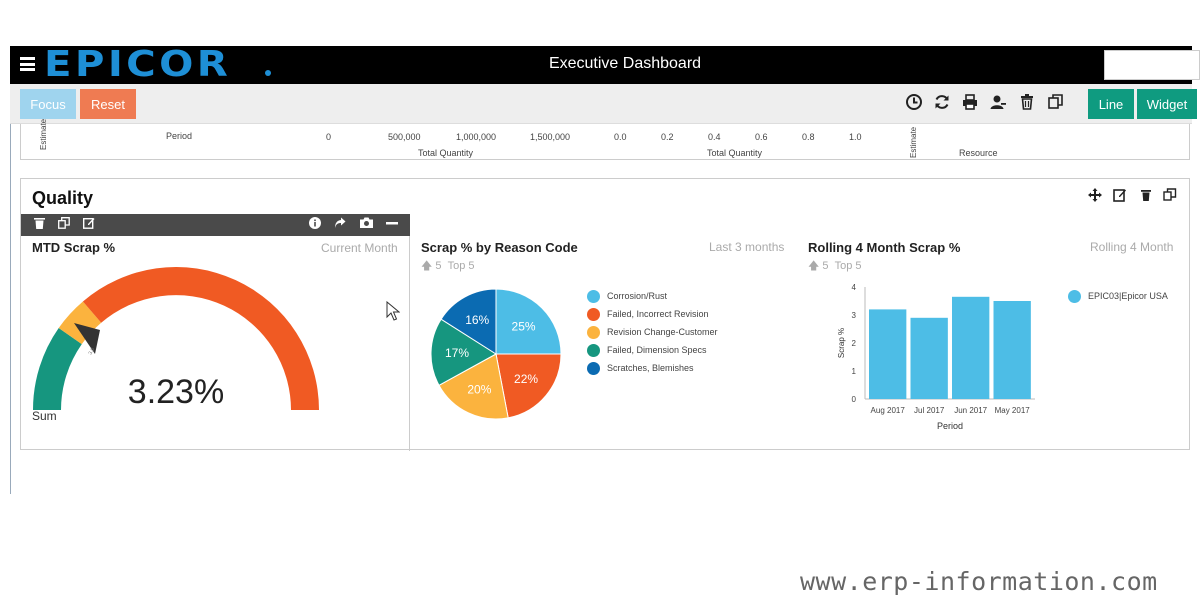  I want to click on scrap-reason-pie-chart: 25% 22% 20% 17% 16%, so click(496, 354).